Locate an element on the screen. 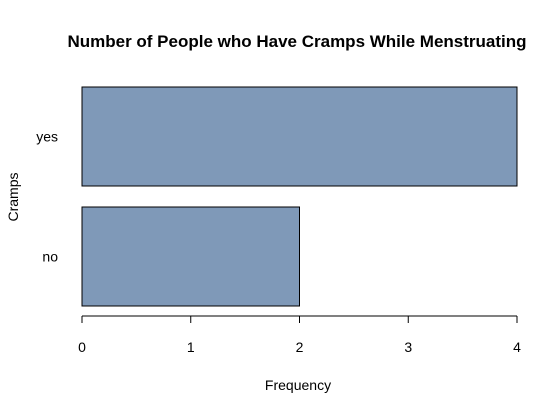 The image size is (558, 414). bar-no is located at coordinates (190, 256).